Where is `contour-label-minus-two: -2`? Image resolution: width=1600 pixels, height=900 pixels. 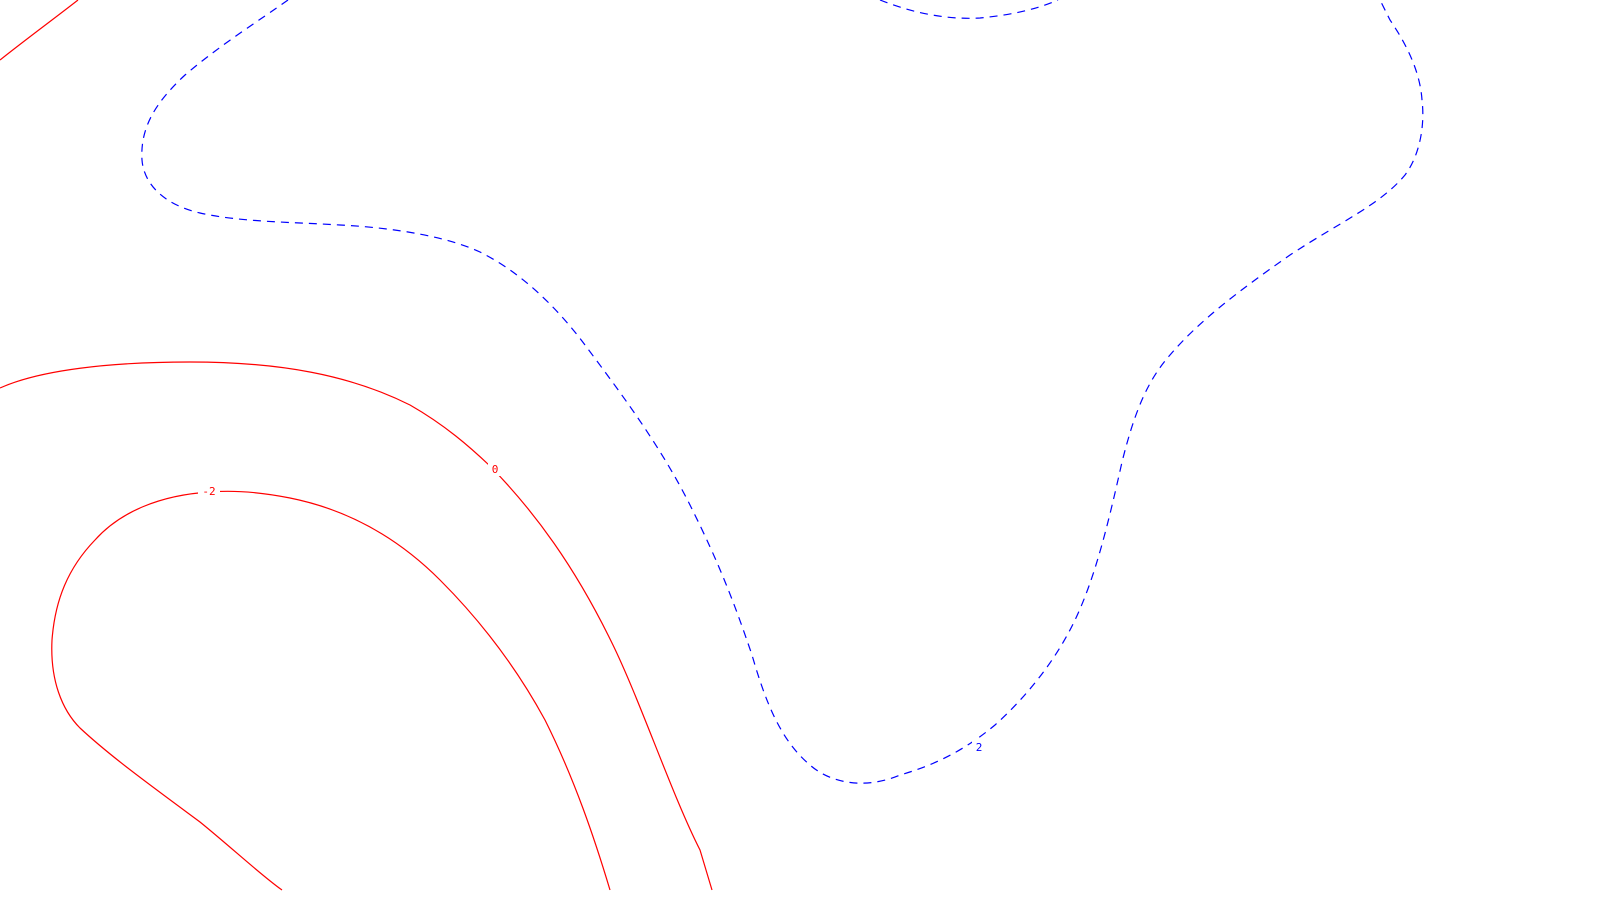
contour-label-minus-two: -2 is located at coordinates (208, 491).